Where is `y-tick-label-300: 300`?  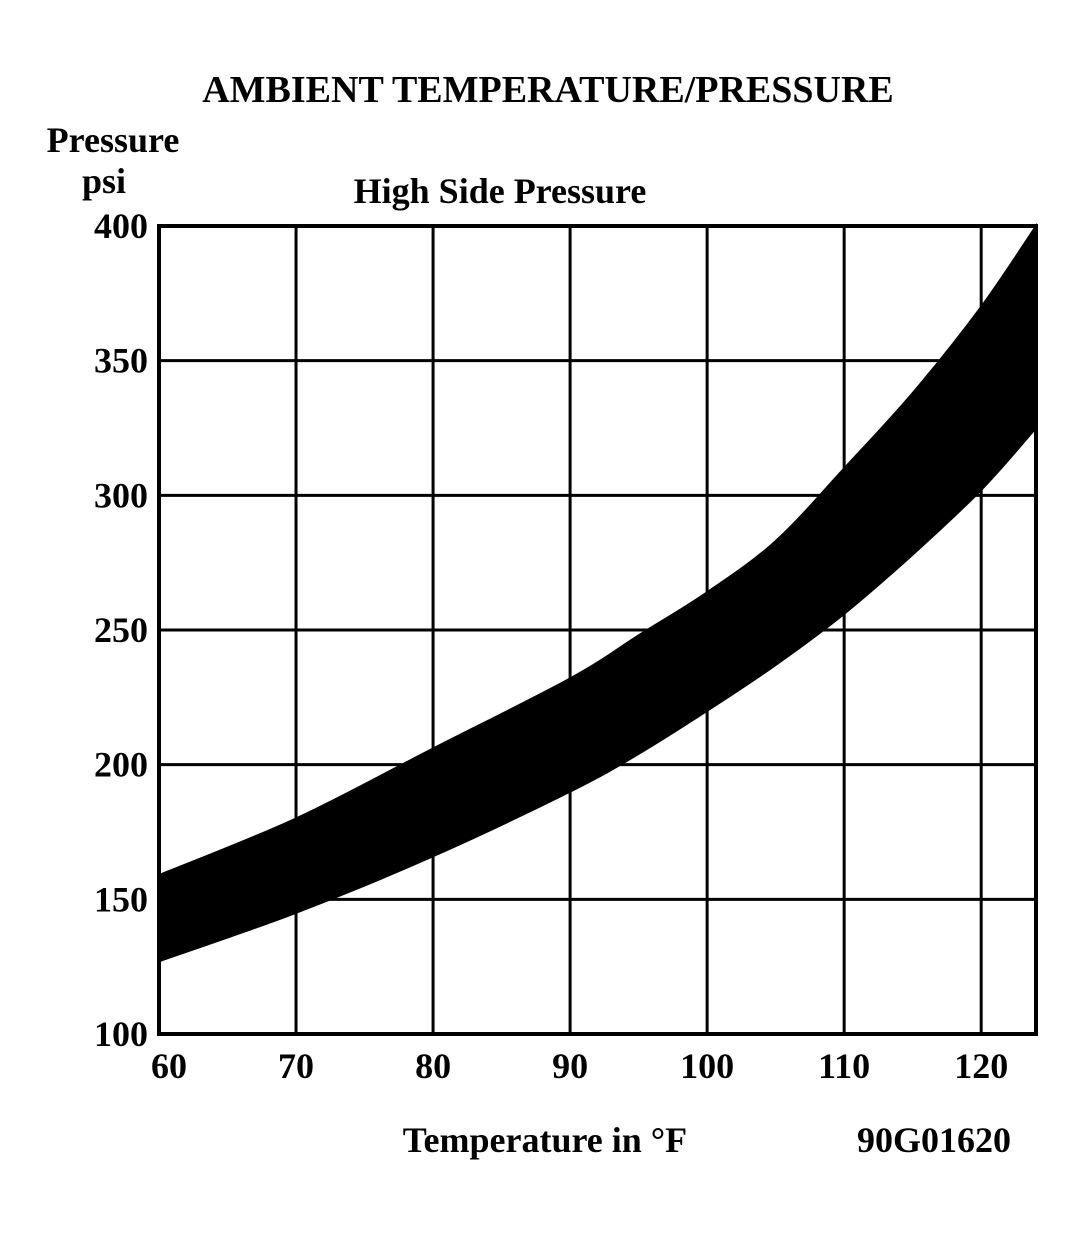
y-tick-label-300: 300 is located at coordinates (121, 495).